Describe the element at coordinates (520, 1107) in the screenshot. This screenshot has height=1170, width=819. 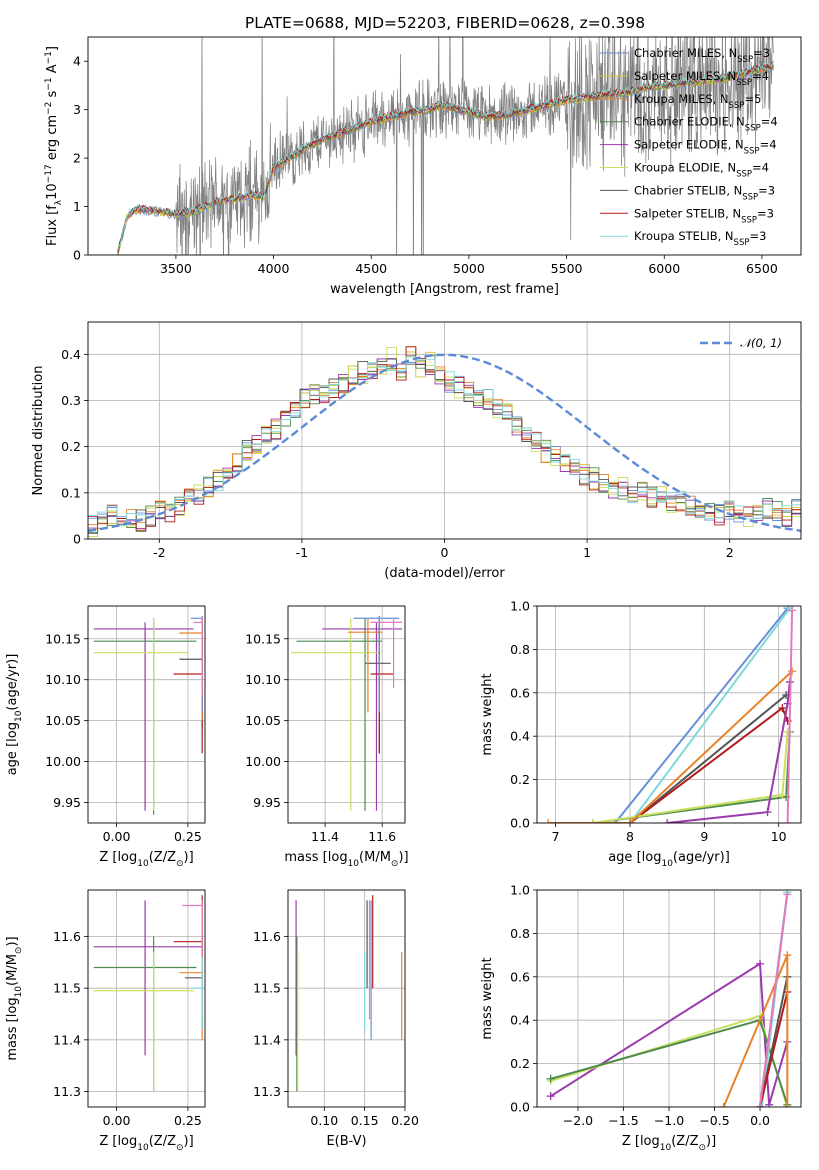
I see `y-tick-label: 0.0` at that location.